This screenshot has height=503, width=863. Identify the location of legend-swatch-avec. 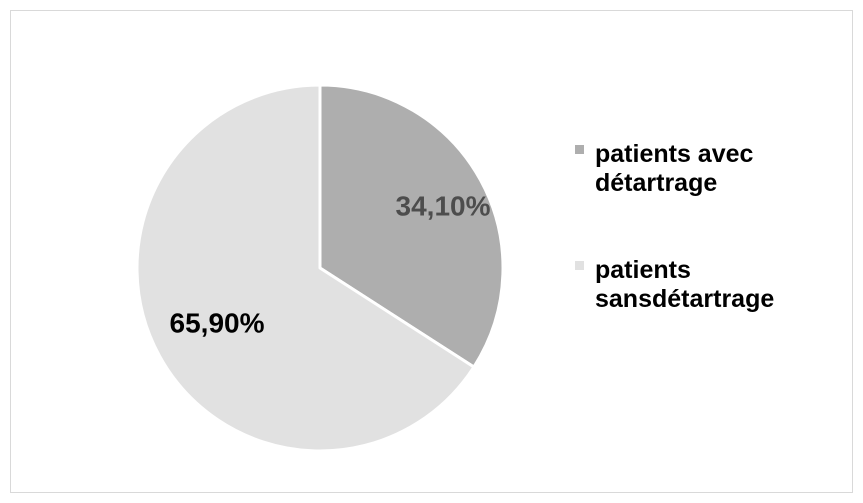
(579, 149).